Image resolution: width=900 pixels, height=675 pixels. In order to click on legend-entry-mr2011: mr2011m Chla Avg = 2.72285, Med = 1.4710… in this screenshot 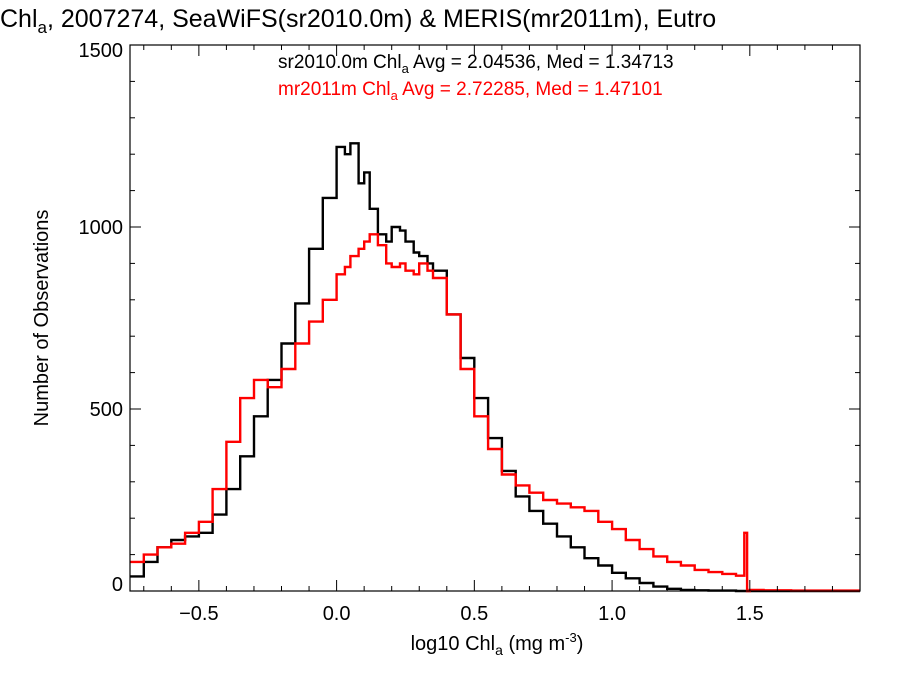, I will do `click(470, 91)`.